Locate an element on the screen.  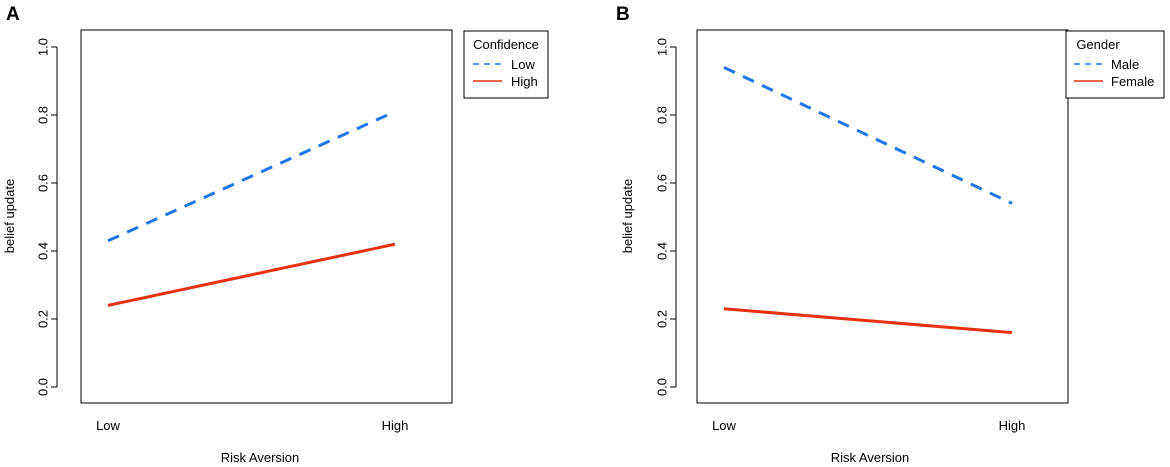
legend: Confidence Low High is located at coordinates (506, 64).